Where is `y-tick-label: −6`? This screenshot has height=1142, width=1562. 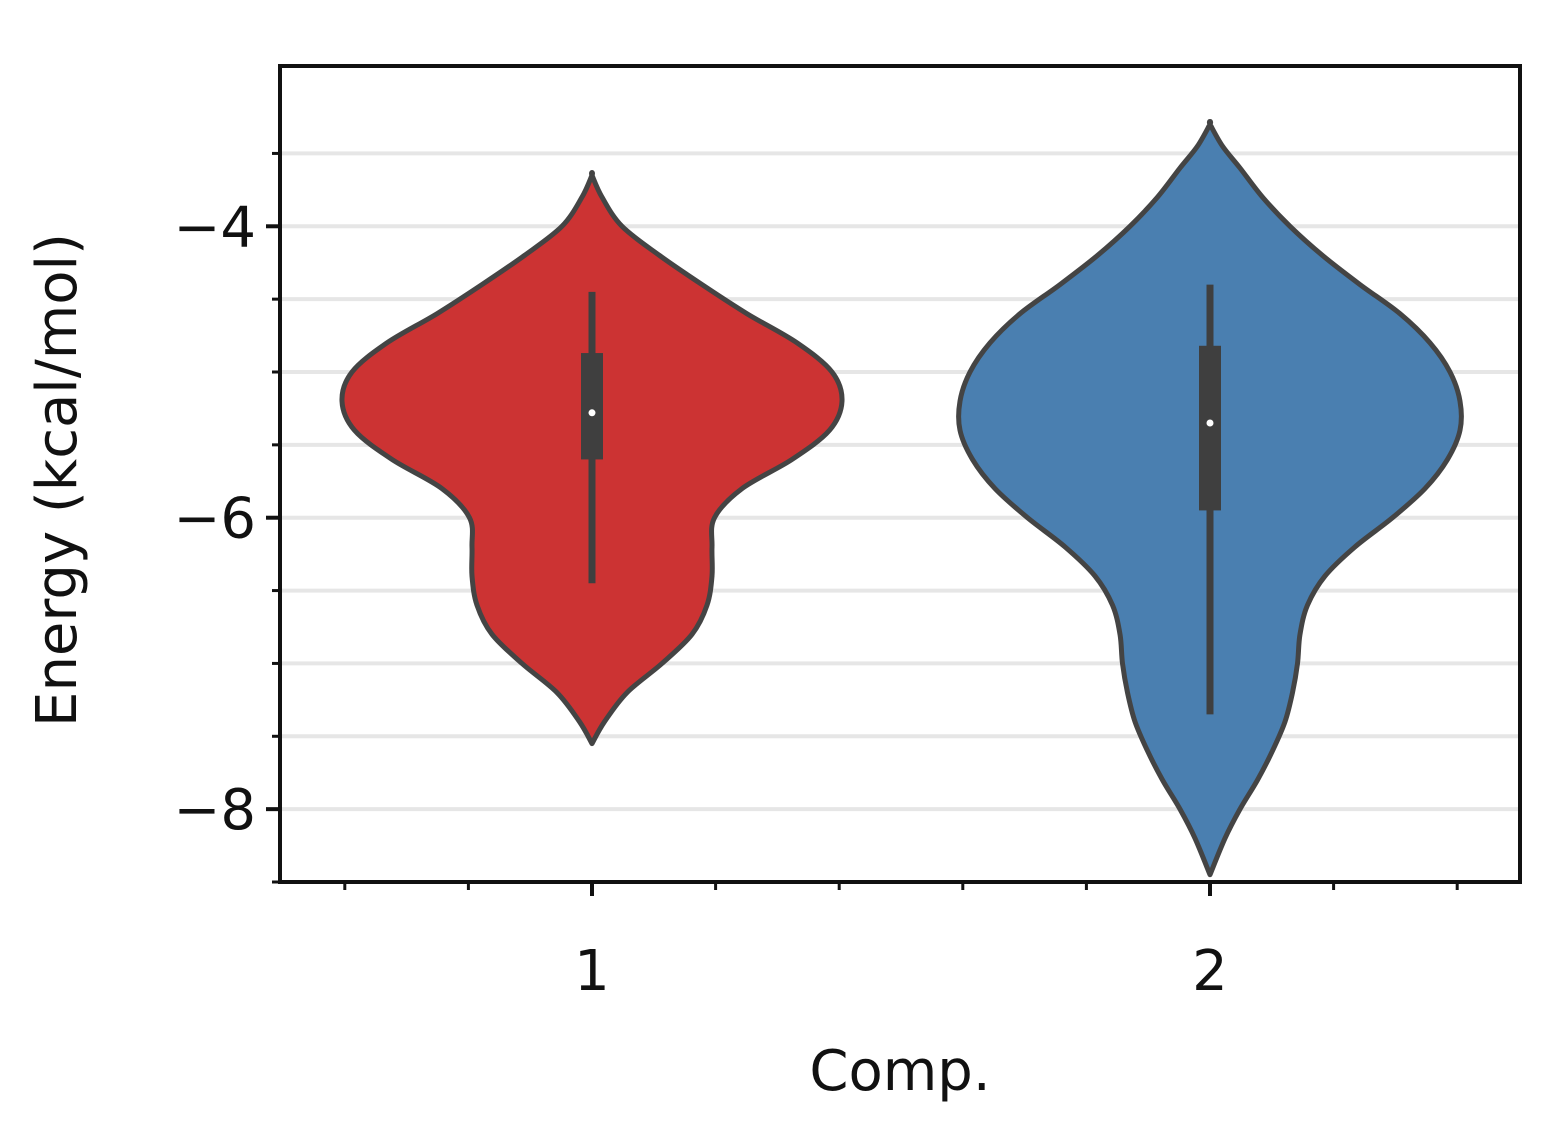 y-tick-label: −6 is located at coordinates (214, 519).